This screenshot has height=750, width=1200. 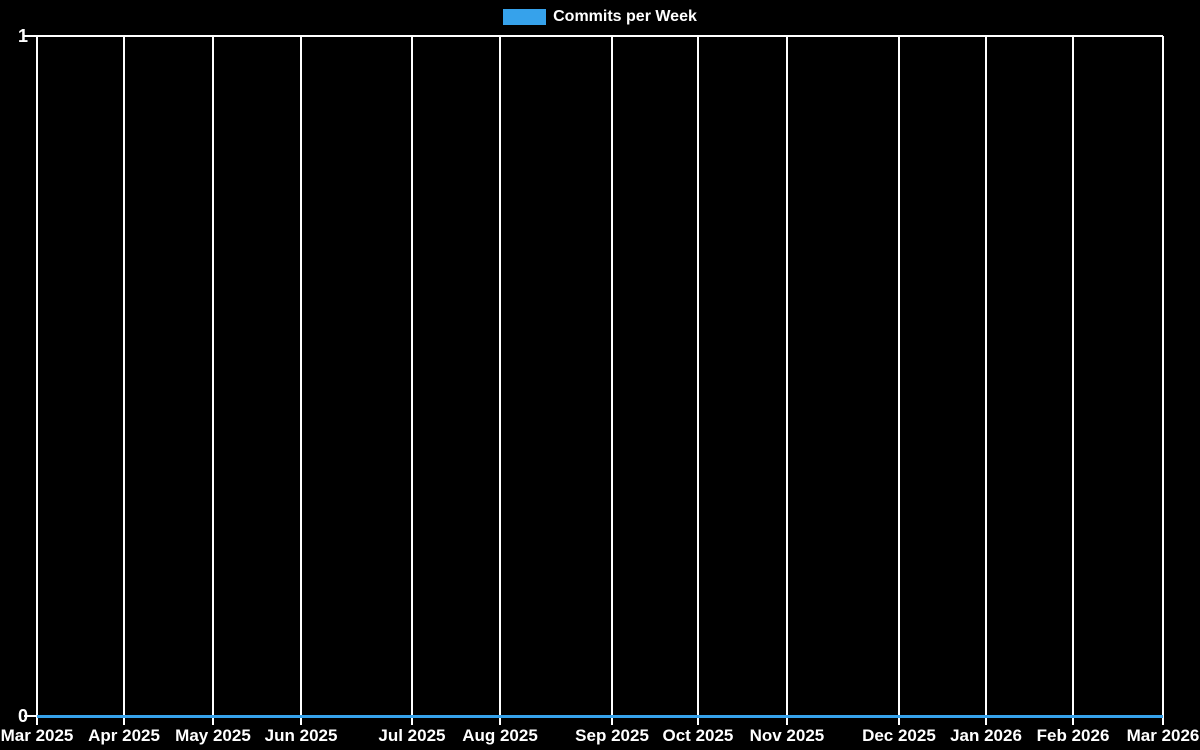 What do you see at coordinates (698, 735) in the screenshot?
I see `x-tick-label: Oct 2025` at bounding box center [698, 735].